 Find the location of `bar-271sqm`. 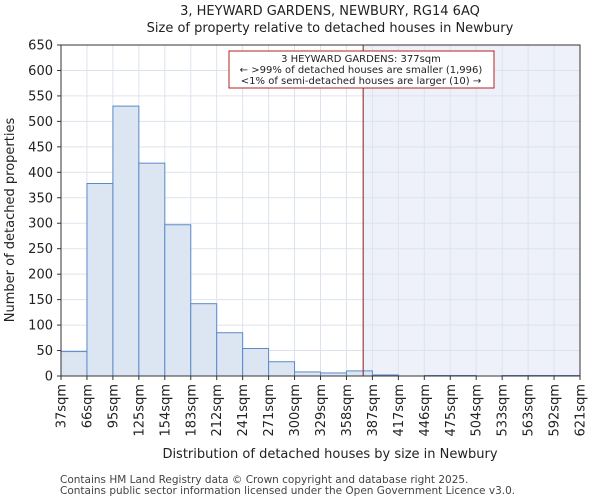

bar-271sqm is located at coordinates (282, 369).